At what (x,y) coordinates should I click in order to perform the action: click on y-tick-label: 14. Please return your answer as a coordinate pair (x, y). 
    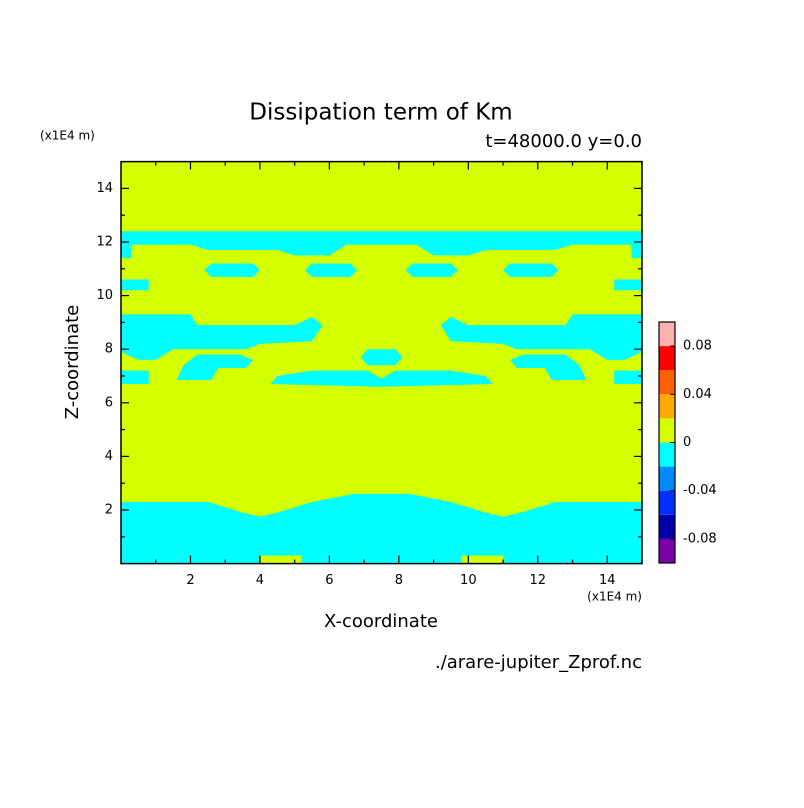
    Looking at the image, I should click on (104, 188).